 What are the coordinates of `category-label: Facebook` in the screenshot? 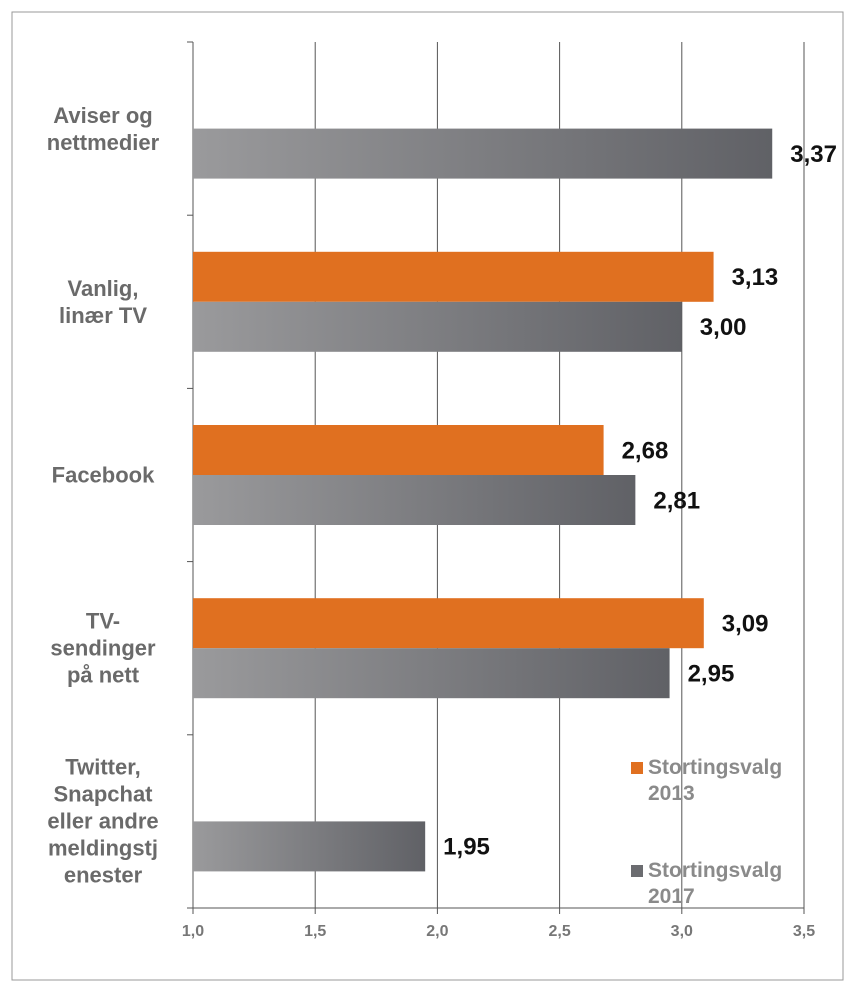 It's located at (103, 475).